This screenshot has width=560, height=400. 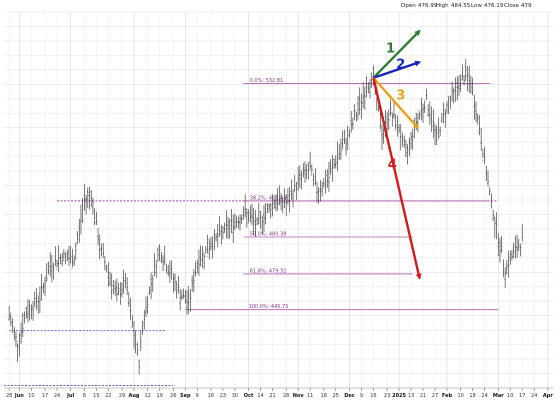 What do you see at coordinates (411, 396) in the screenshot?
I see `x-tick-label: 13` at bounding box center [411, 396].